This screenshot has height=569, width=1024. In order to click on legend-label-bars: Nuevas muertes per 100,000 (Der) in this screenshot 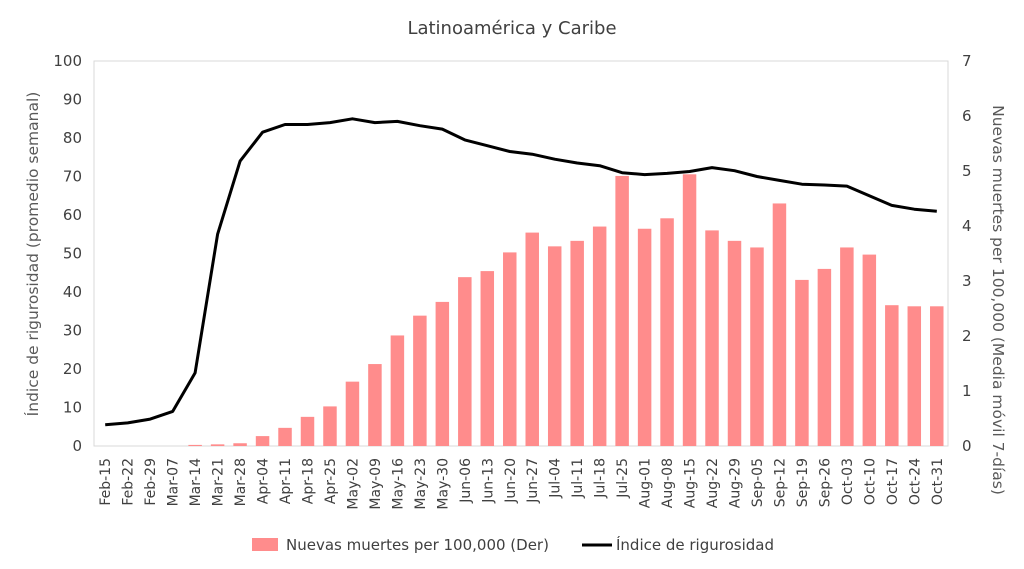, I will do `click(417, 545)`.